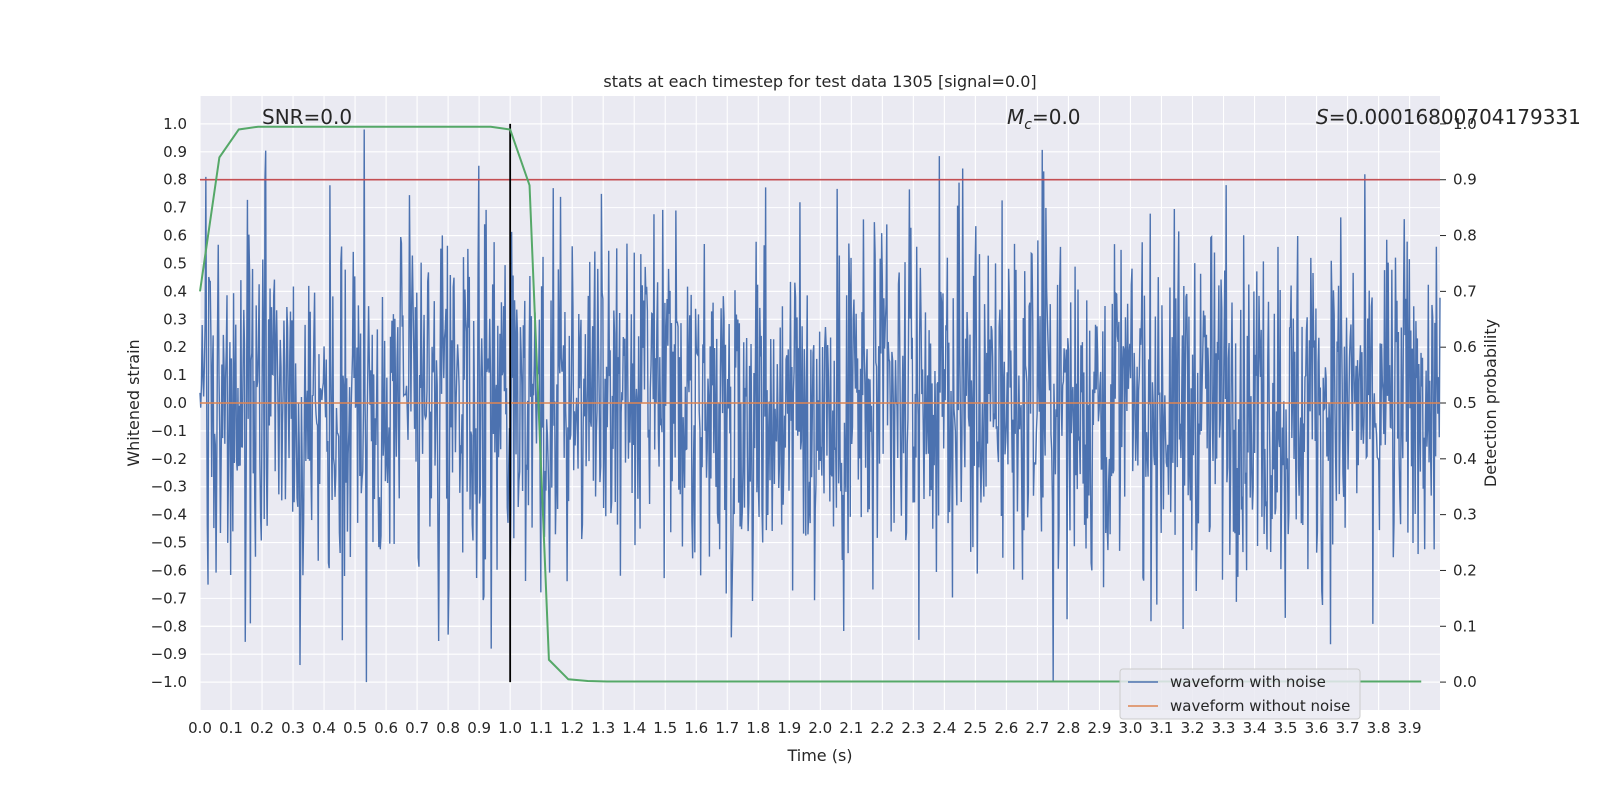 This screenshot has width=1600, height=800. Describe the element at coordinates (819, 755) in the screenshot. I see `x-axis-label: Time (s)` at that location.